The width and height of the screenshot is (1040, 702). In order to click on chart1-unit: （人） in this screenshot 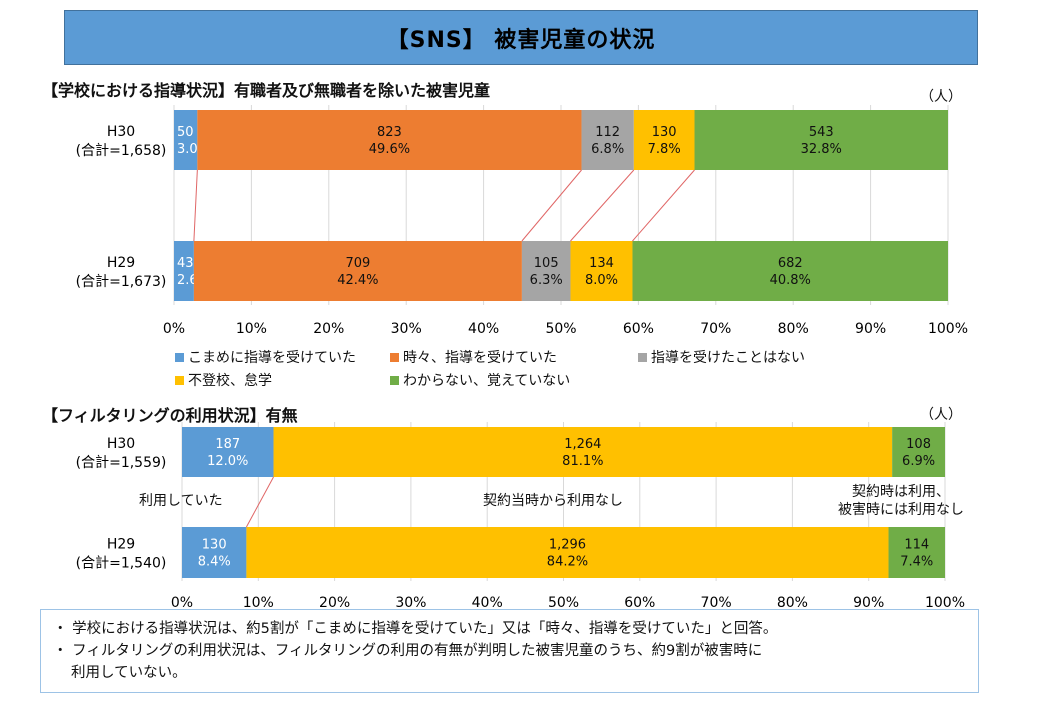, I will do `click(941, 97)`.